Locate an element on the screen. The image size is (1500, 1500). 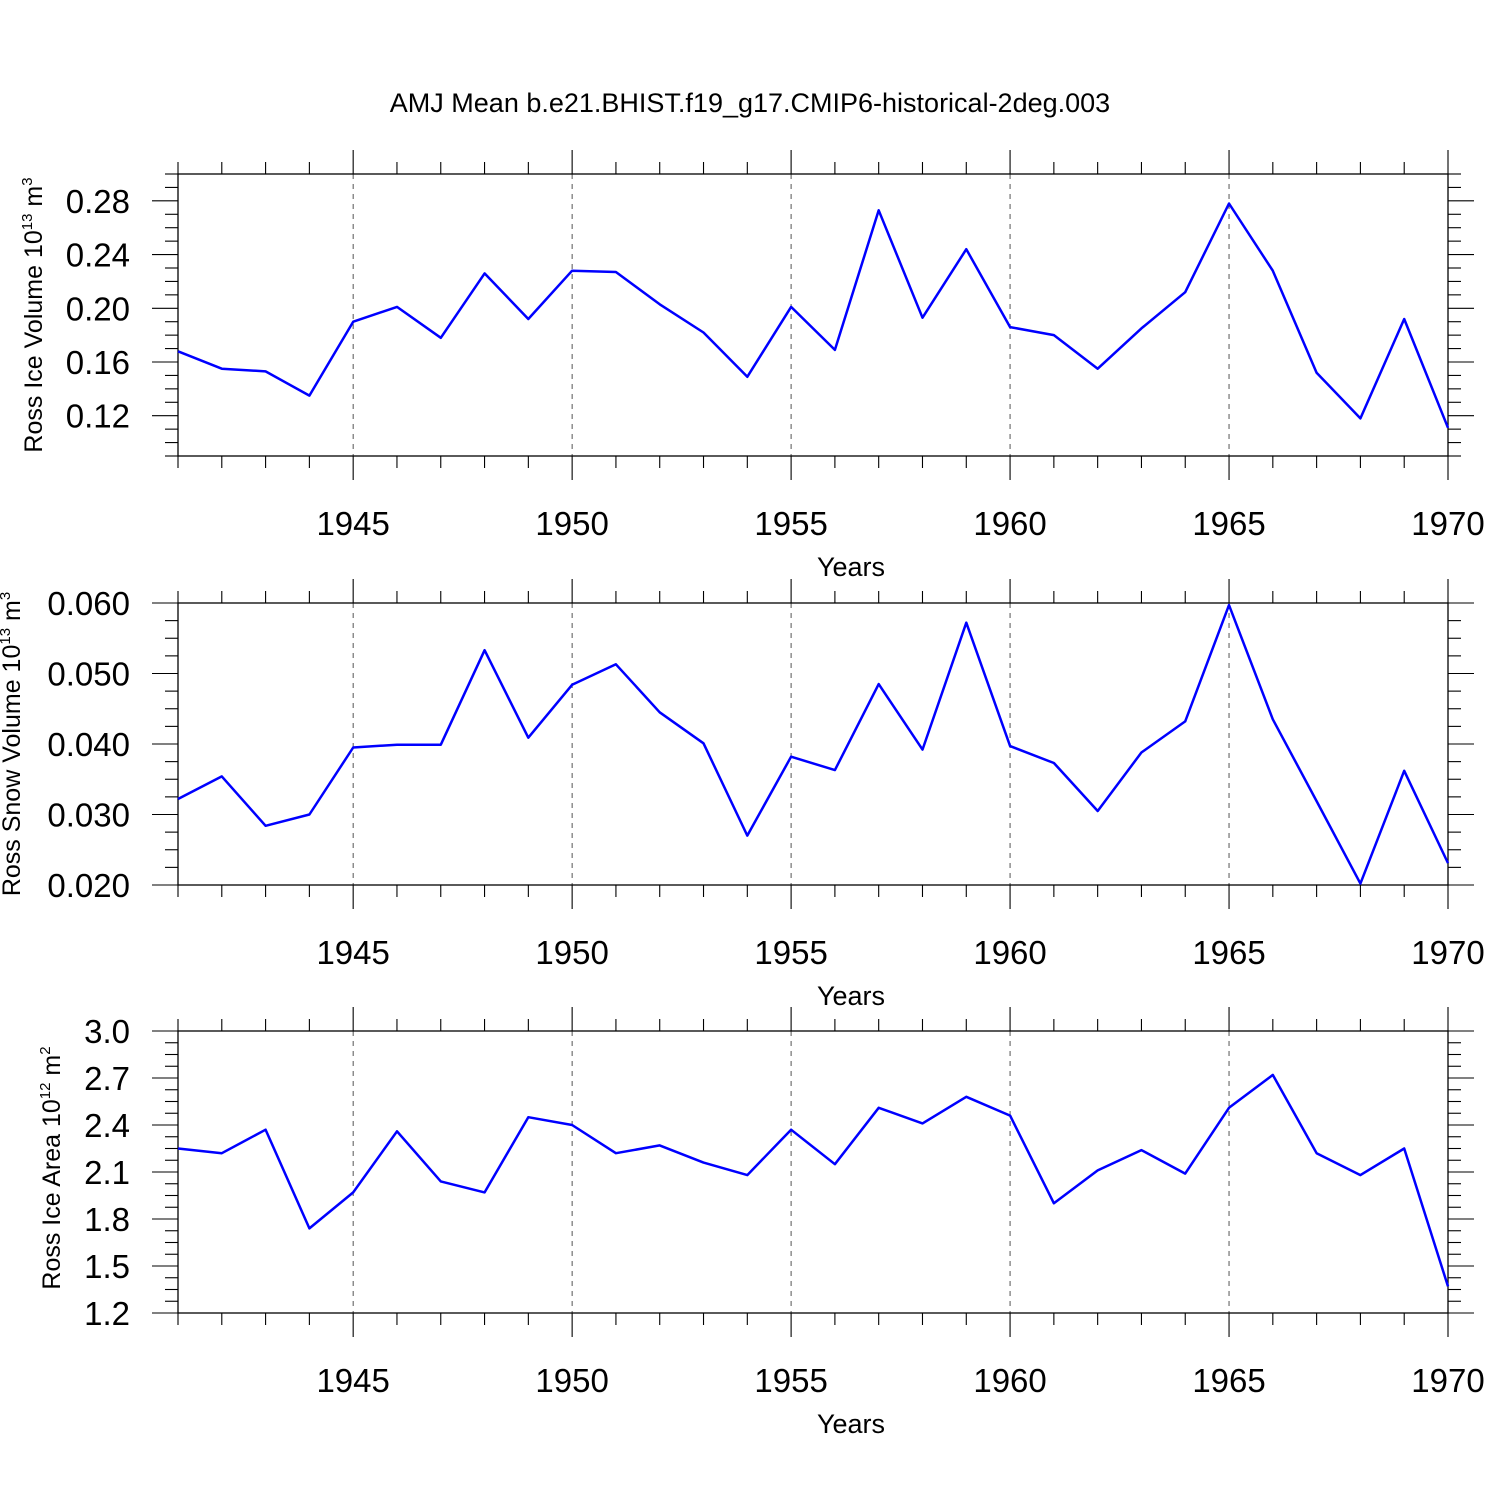
y-axis-label: Ross Ice Volume 1013 m3 is located at coordinates (33, 314).